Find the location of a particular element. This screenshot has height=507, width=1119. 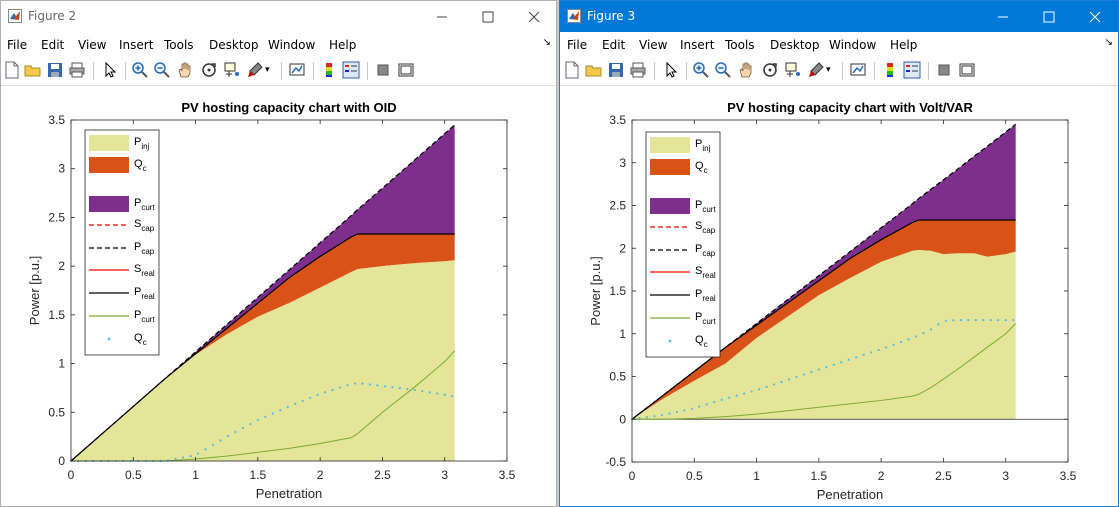

y-tick-label: 3.5 is located at coordinates (56, 120).